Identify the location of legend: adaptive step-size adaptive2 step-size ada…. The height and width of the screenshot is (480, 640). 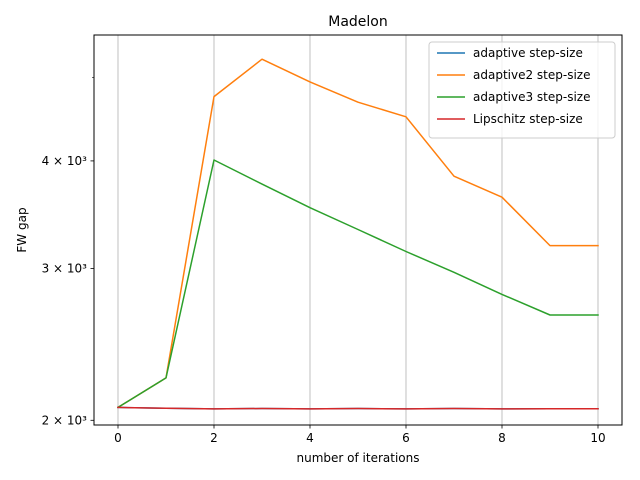
(522, 90).